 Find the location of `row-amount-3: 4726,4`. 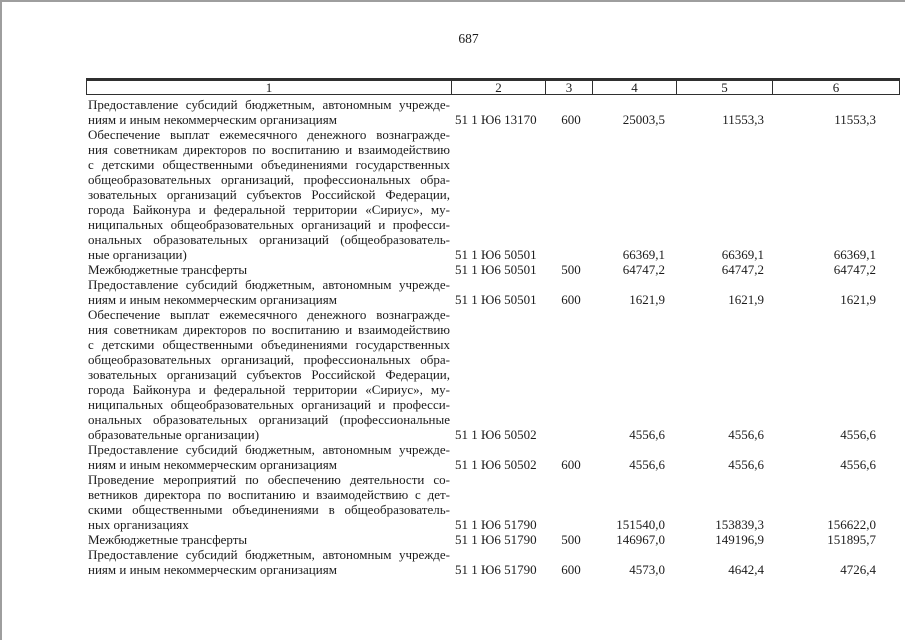

row-amount-3: 4726,4 is located at coordinates (858, 569).